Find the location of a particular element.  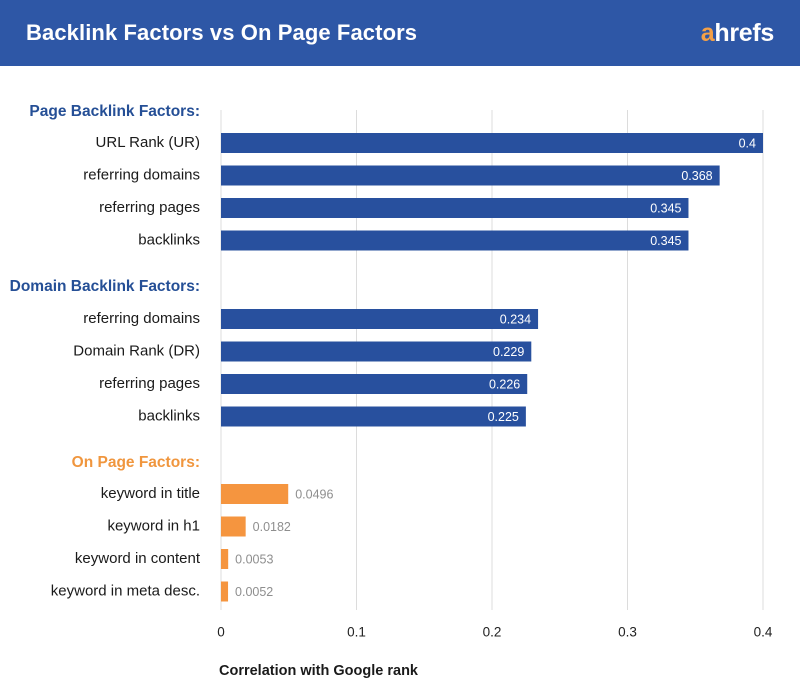

data-label: 0.0496 is located at coordinates (314, 494).